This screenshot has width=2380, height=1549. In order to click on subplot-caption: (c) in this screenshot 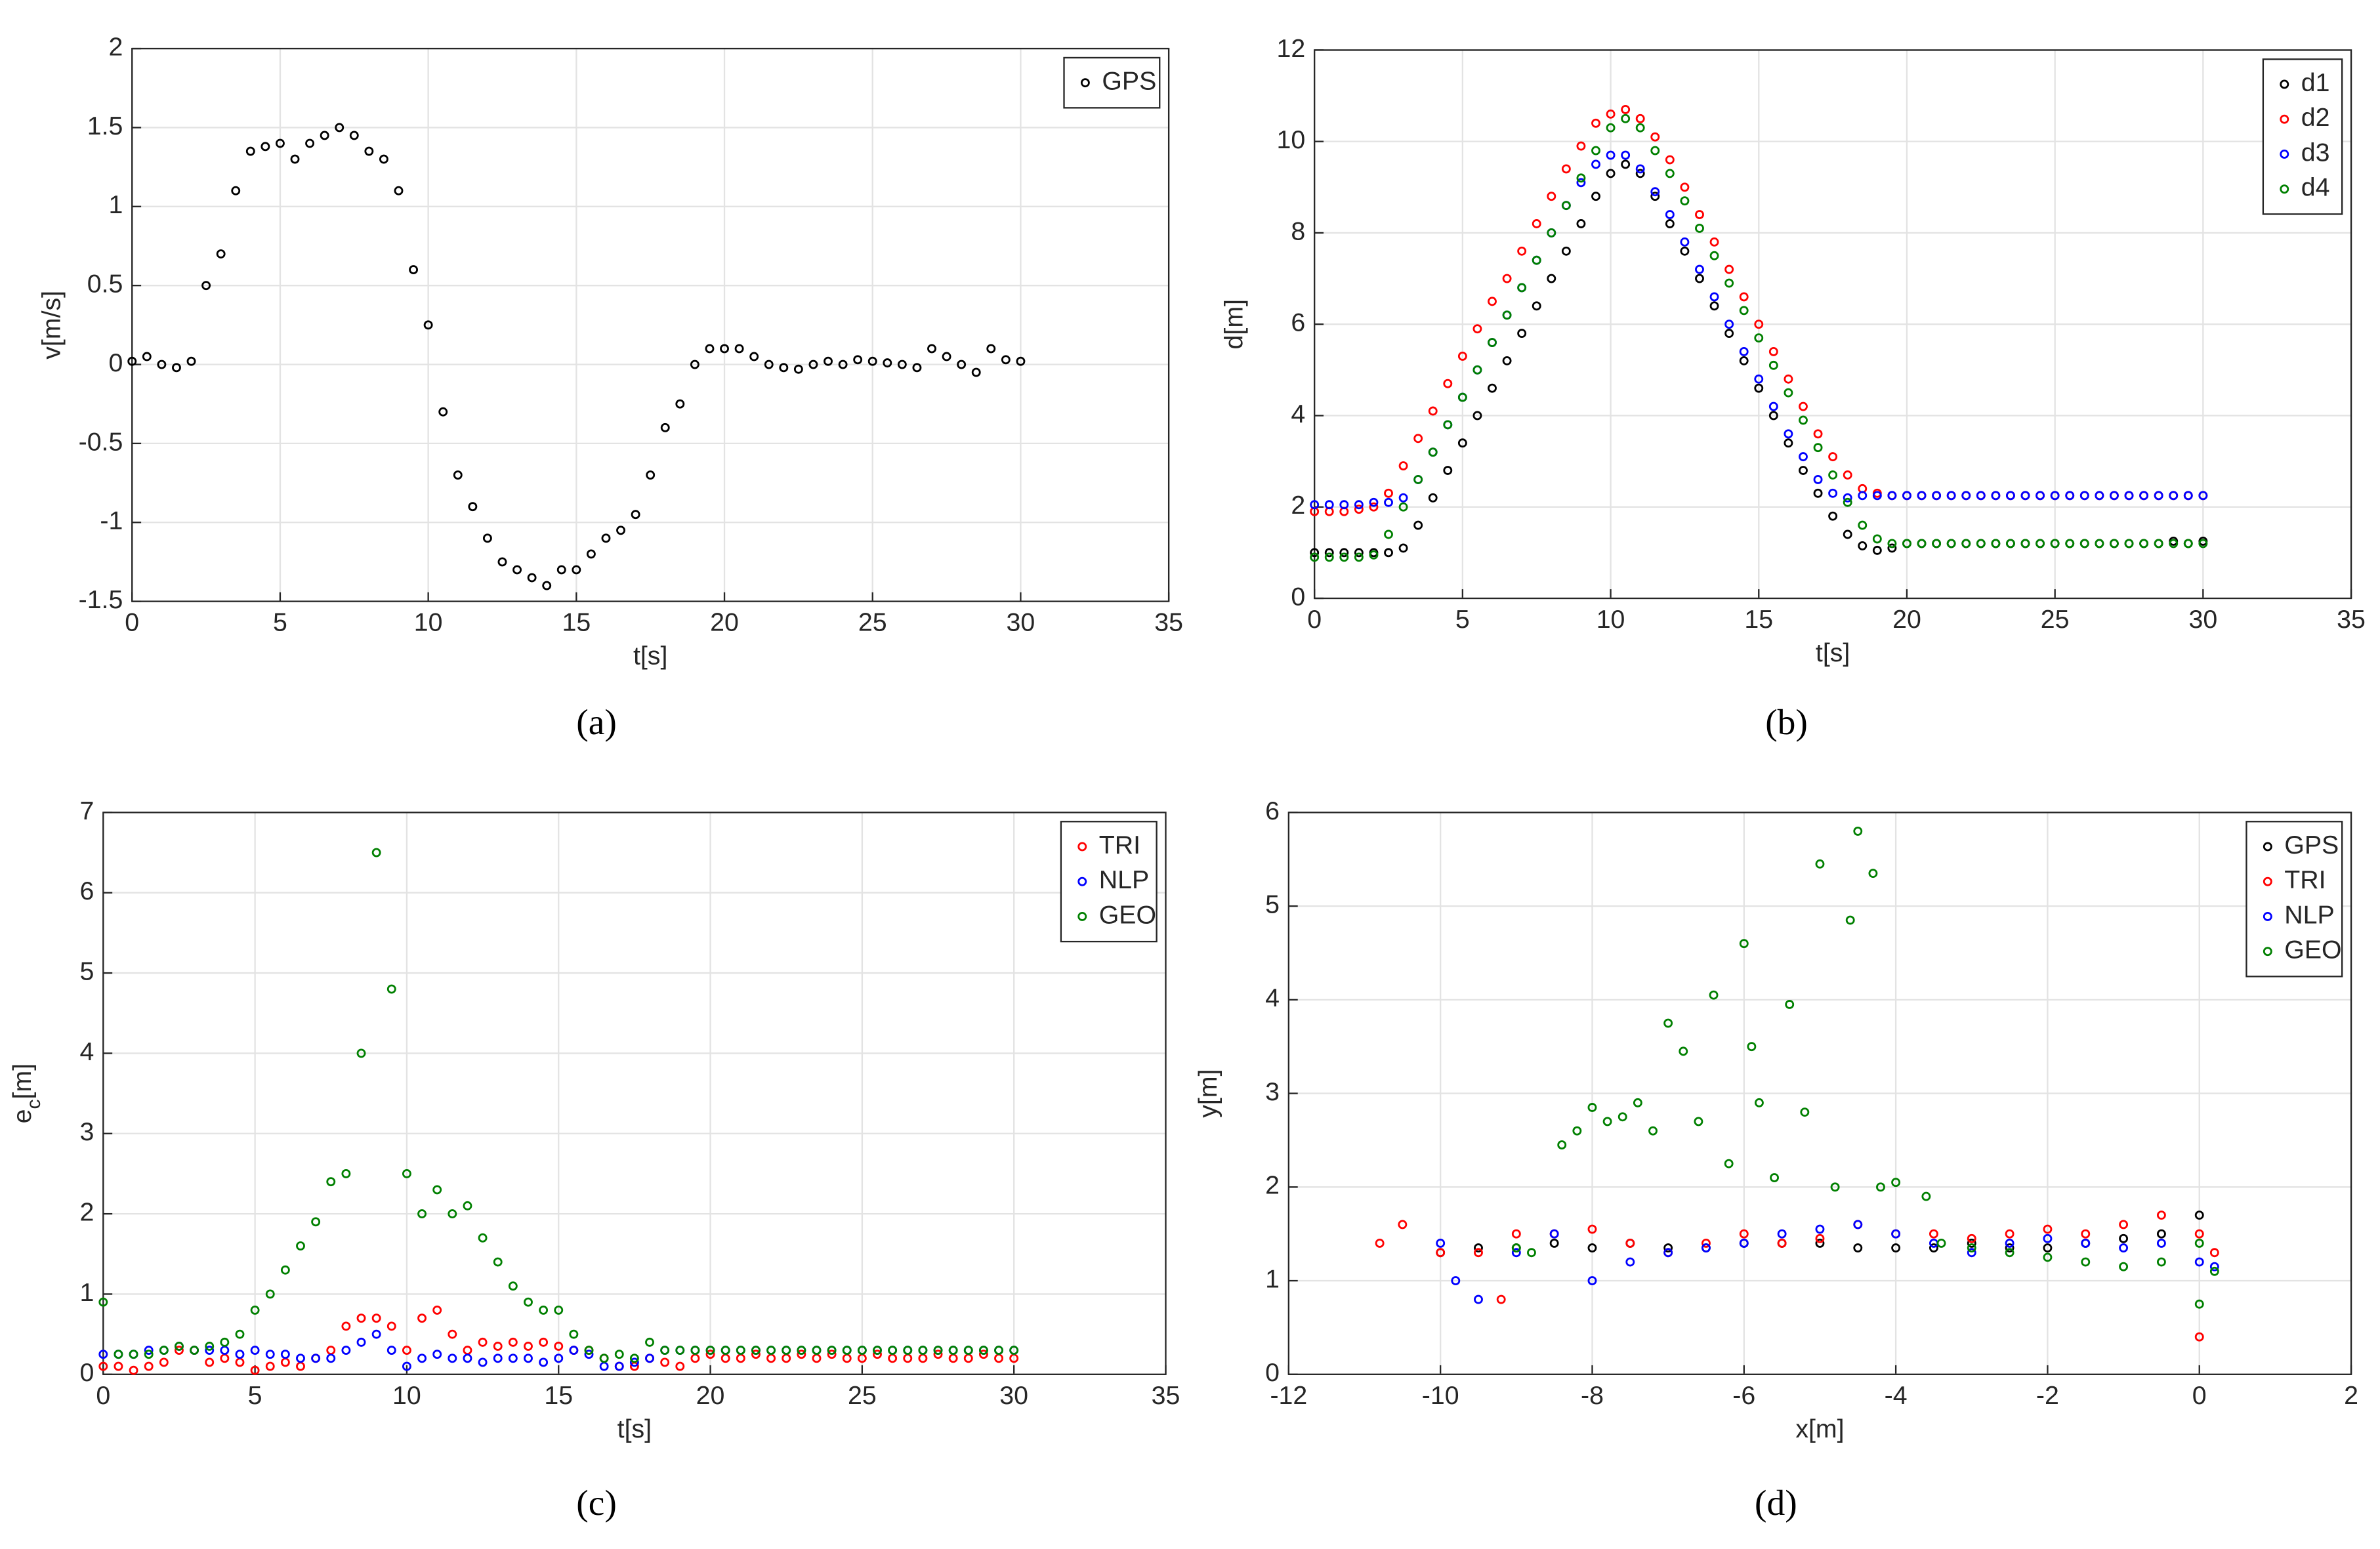, I will do `click(596, 1503)`.